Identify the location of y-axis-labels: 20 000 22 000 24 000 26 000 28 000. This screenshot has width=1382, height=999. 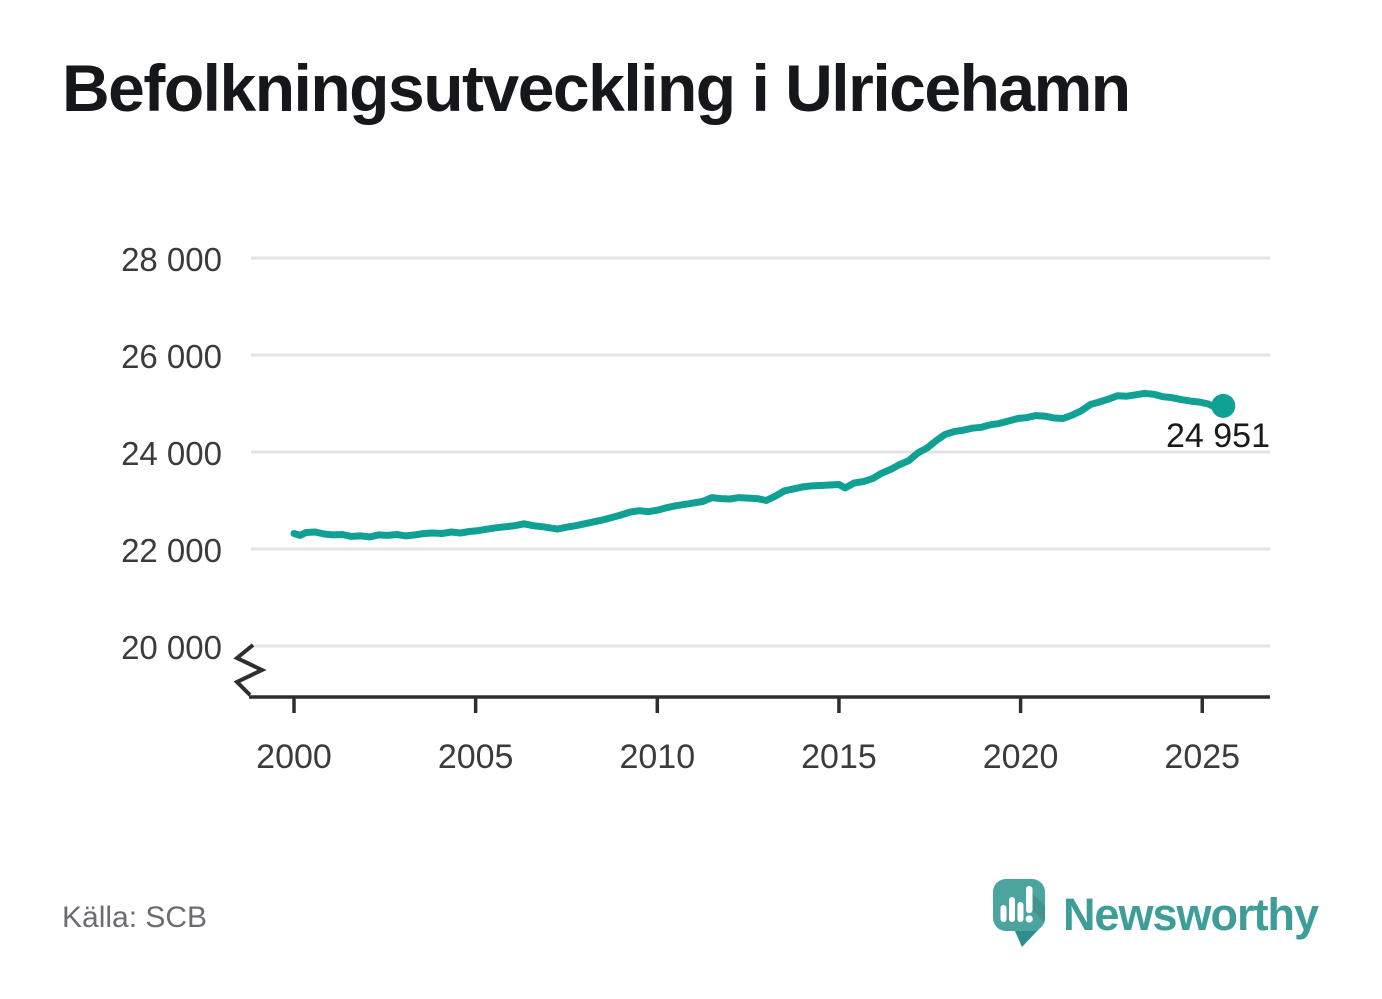
(171, 453).